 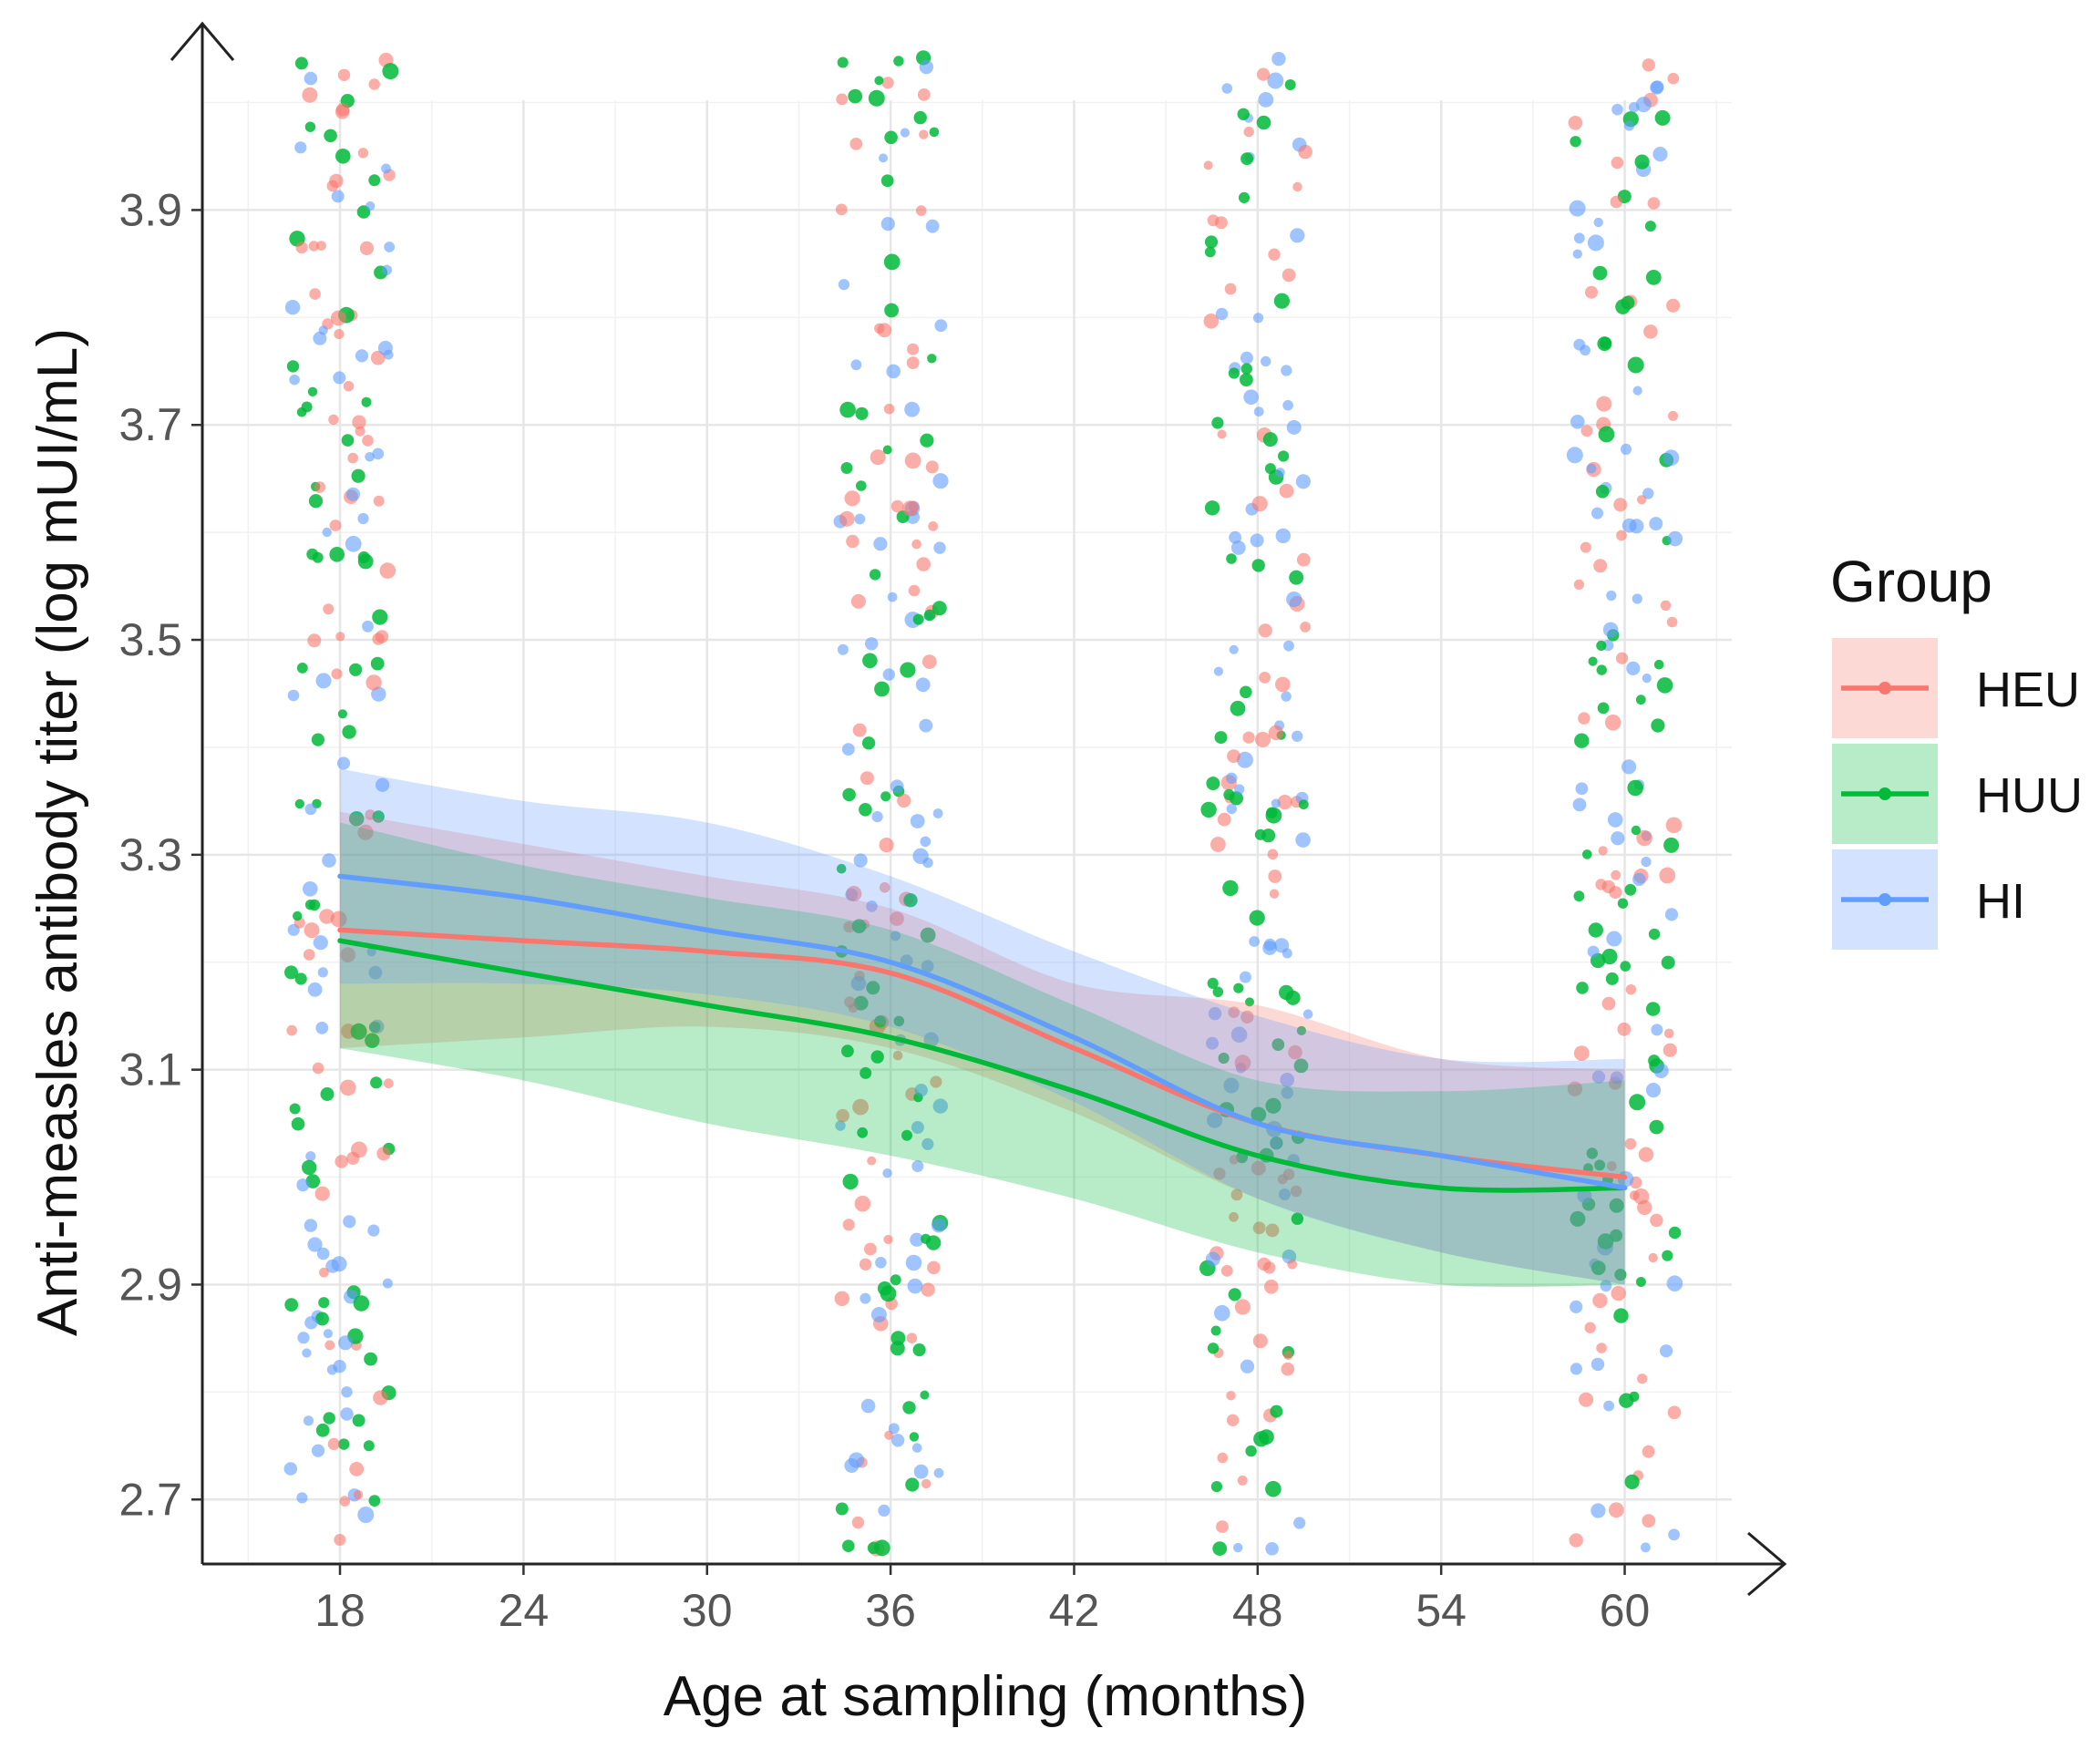 I want to click on x-tick-label: 36, so click(x=891, y=1610).